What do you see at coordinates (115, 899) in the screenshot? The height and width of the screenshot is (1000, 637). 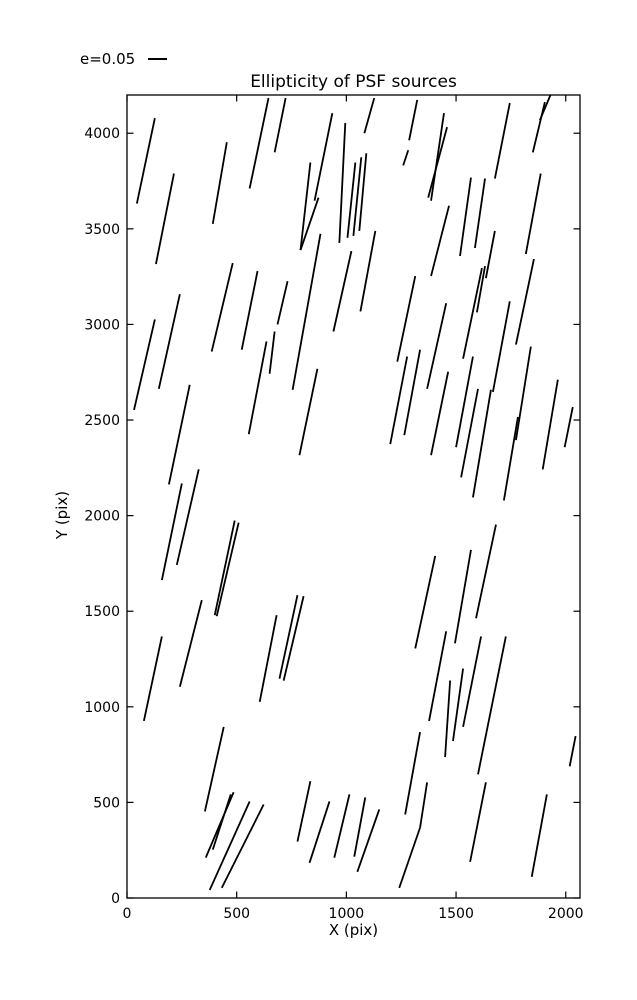 I see `y-tick-label: 0` at bounding box center [115, 899].